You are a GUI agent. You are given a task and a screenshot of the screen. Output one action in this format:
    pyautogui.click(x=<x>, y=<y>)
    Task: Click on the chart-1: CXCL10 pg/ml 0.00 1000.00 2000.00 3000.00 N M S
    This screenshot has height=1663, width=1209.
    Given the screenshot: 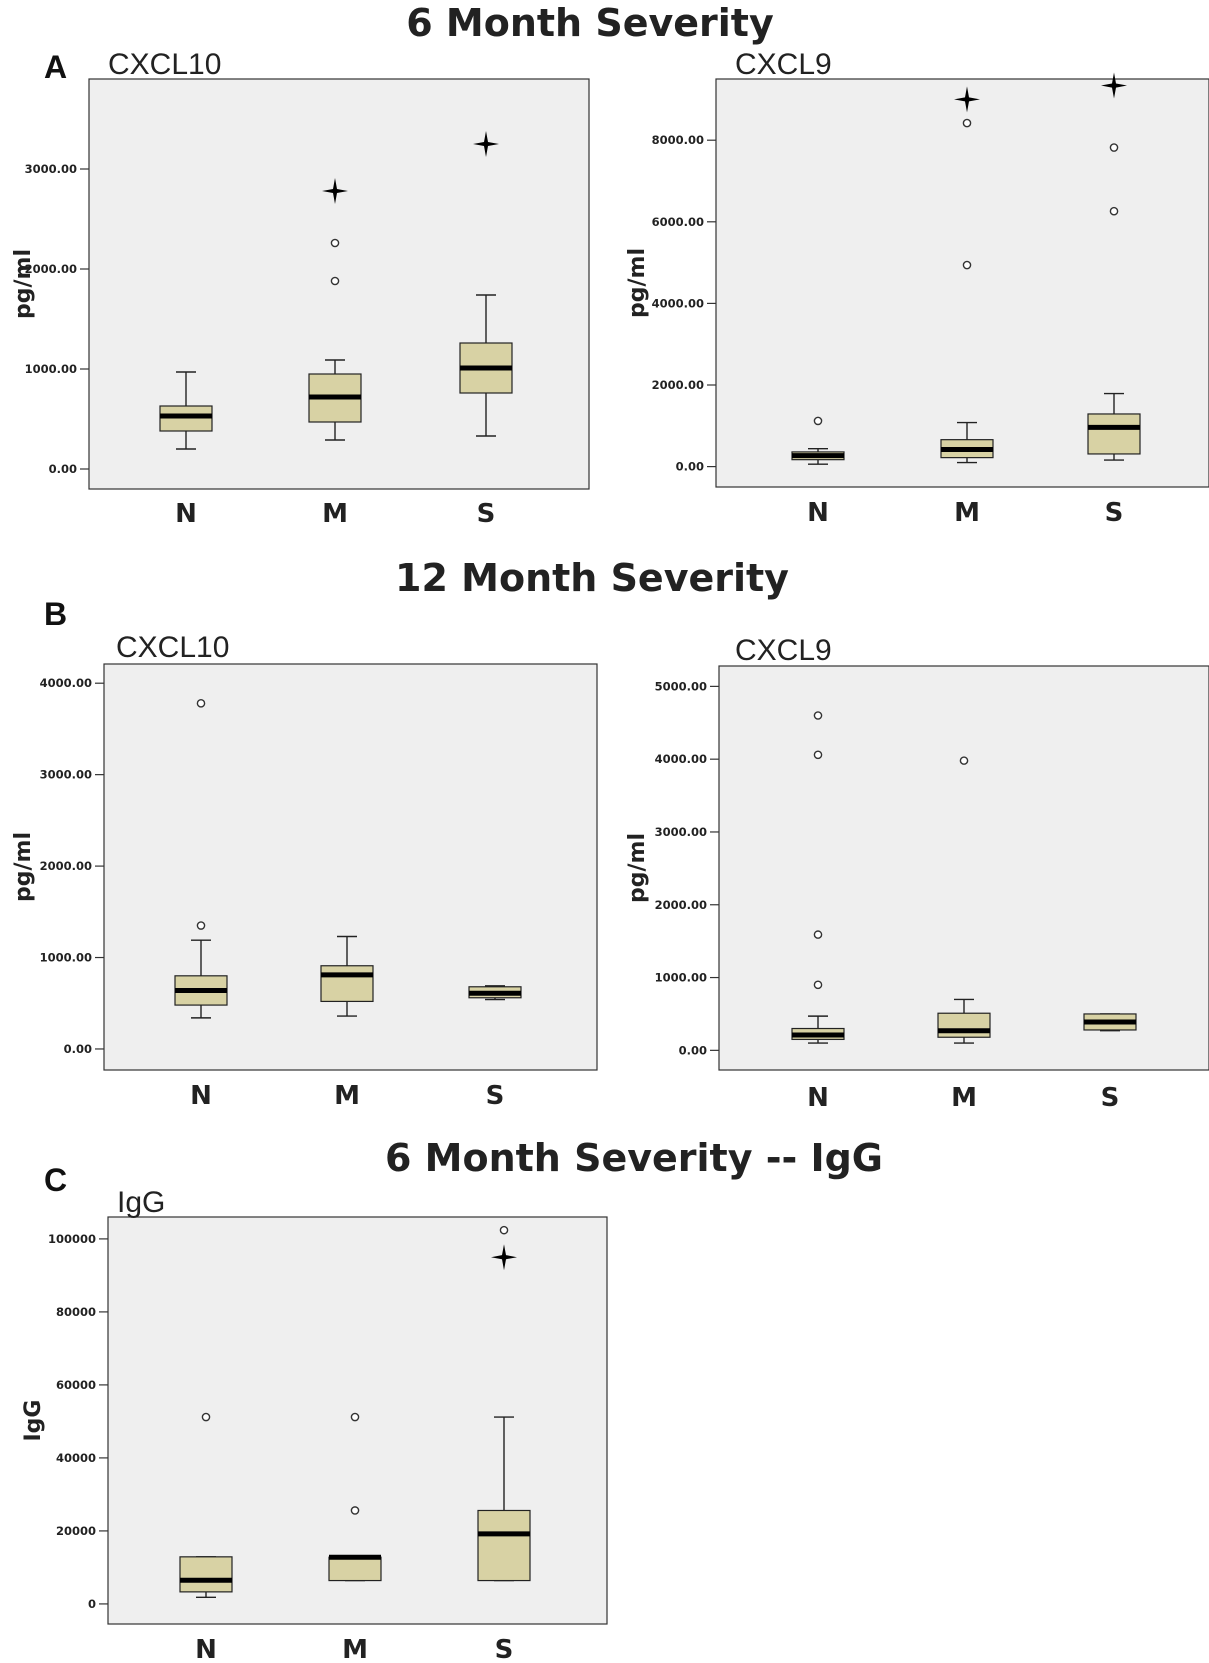 What is the action you would take?
    pyautogui.click(x=300, y=288)
    